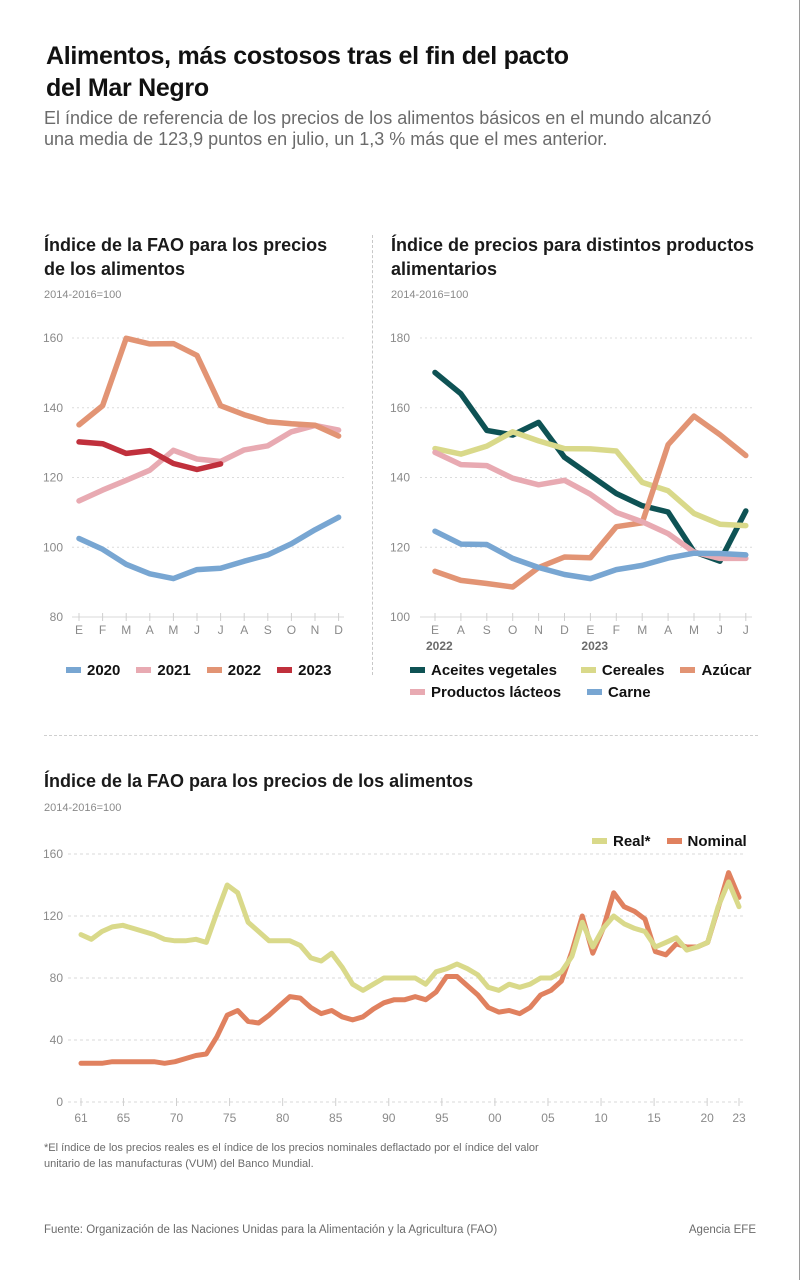 Image resolution: width=802 pixels, height=1280 pixels. What do you see at coordinates (590, 555) in the screenshot?
I see `series-line-carne` at bounding box center [590, 555].